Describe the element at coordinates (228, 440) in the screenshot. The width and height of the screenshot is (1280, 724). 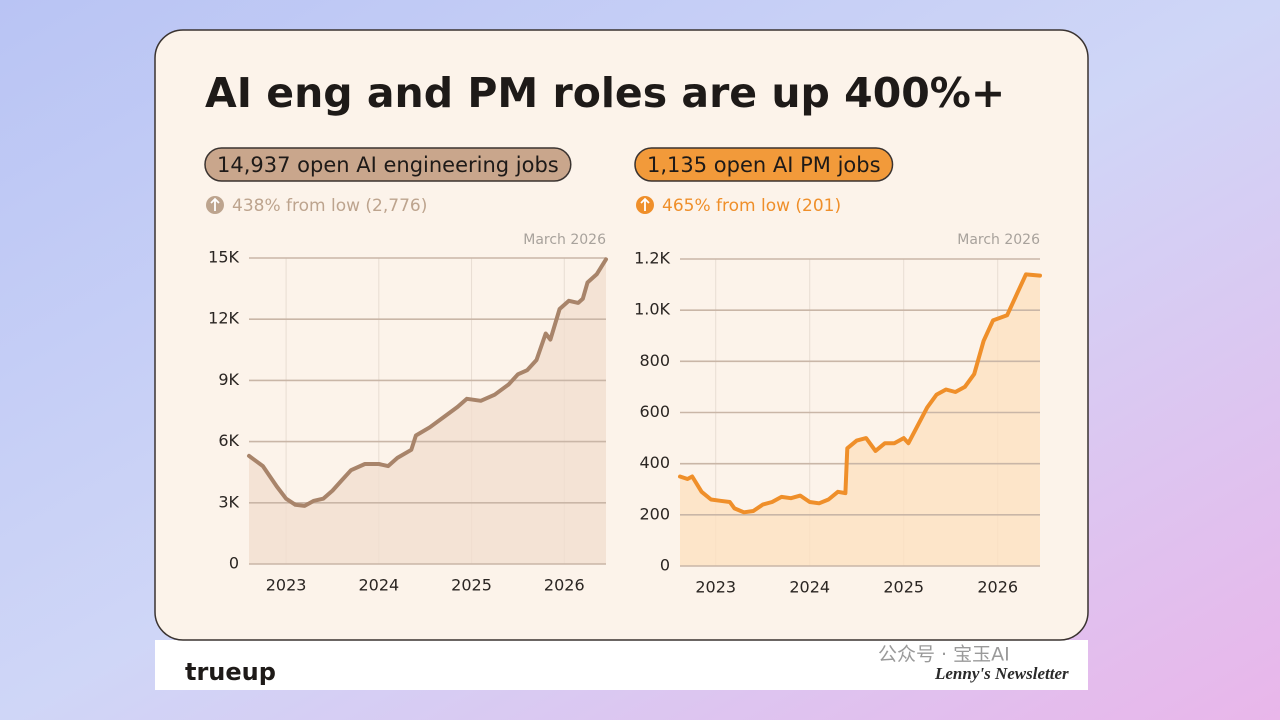
I see `y-tick-label: 6K` at that location.